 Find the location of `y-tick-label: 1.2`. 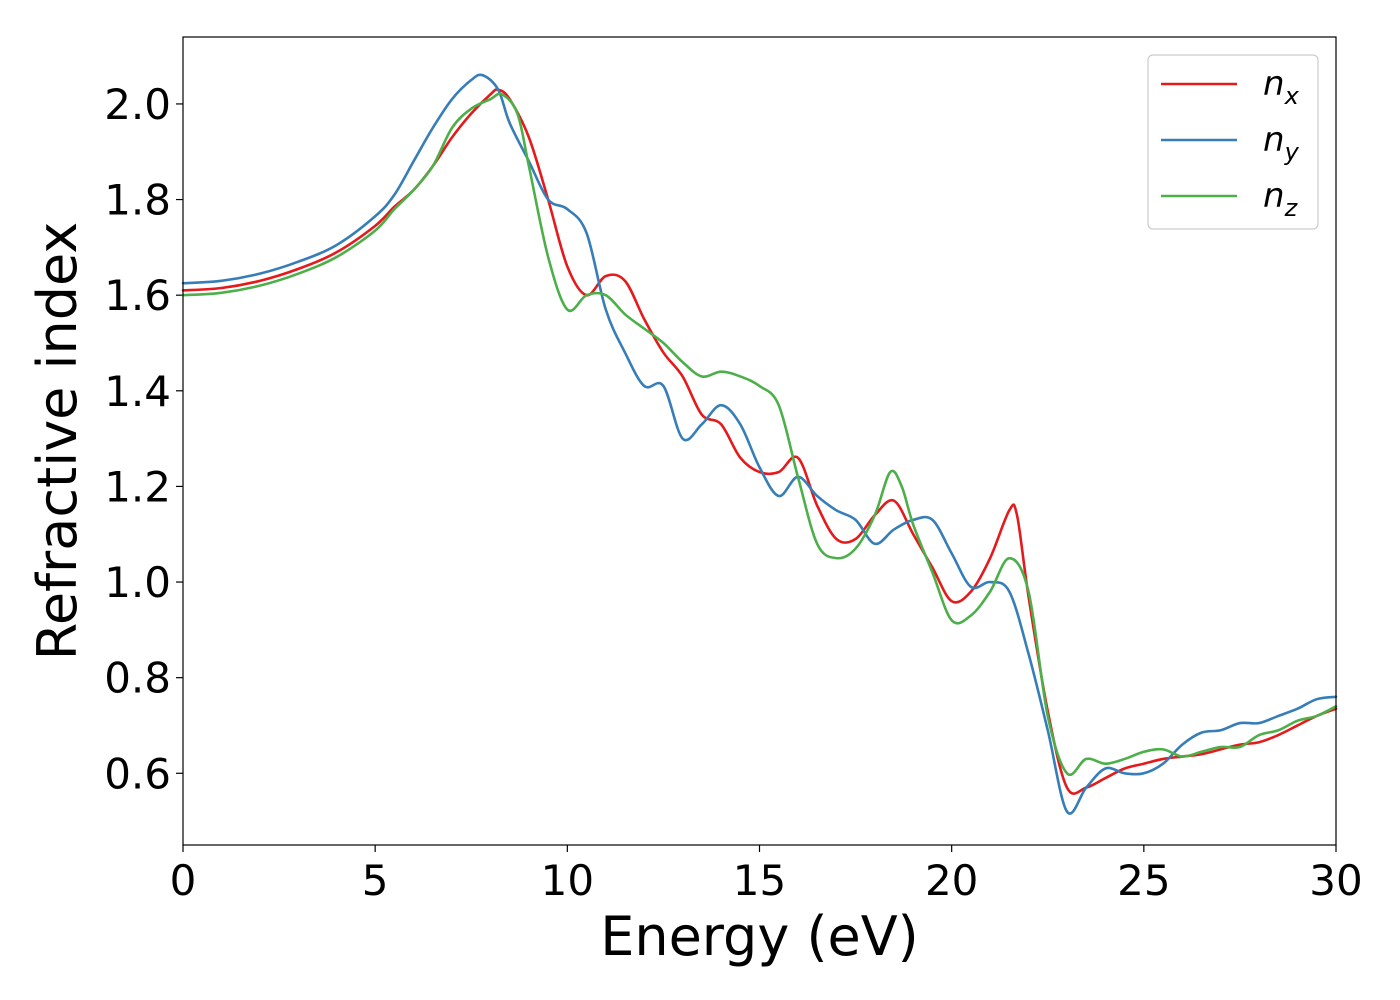

y-tick-label: 1.2 is located at coordinates (137, 486).